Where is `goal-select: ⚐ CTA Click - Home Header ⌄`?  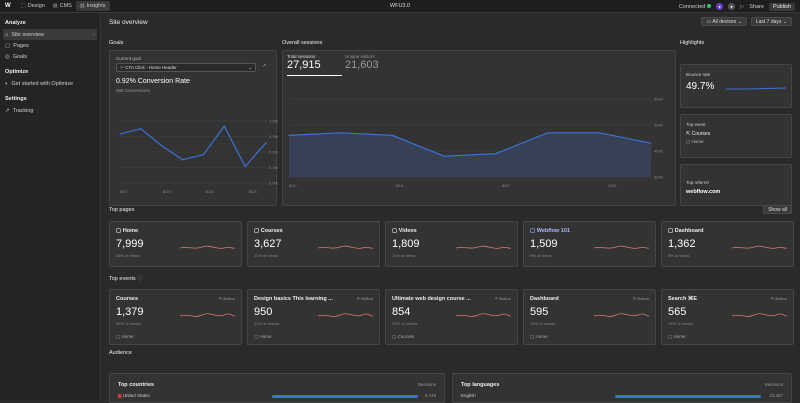 goal-select: ⚐ CTA Click - Home Header ⌄ is located at coordinates (186, 67).